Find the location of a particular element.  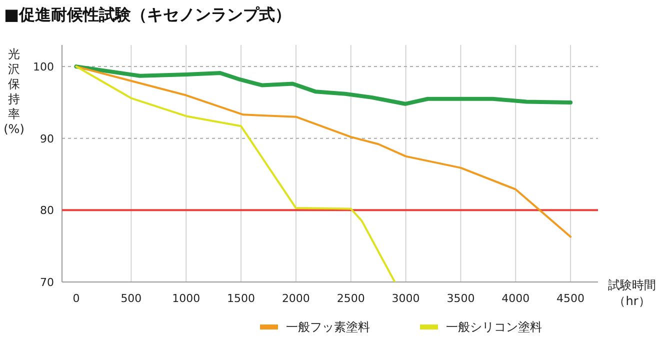

x-tick-label: 1500 is located at coordinates (241, 298).